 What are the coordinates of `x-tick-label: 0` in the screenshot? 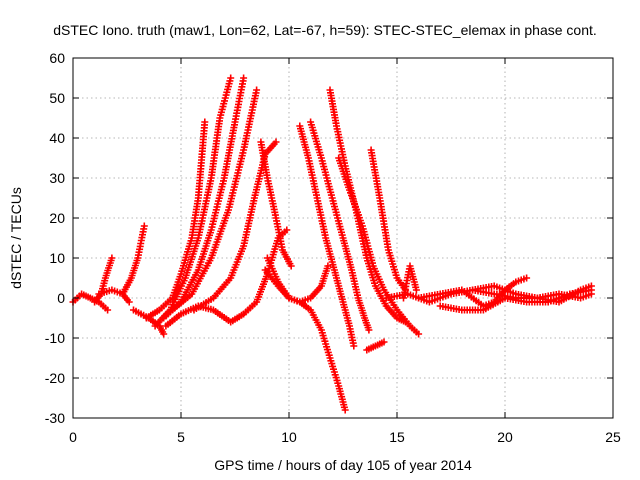 It's located at (73, 437).